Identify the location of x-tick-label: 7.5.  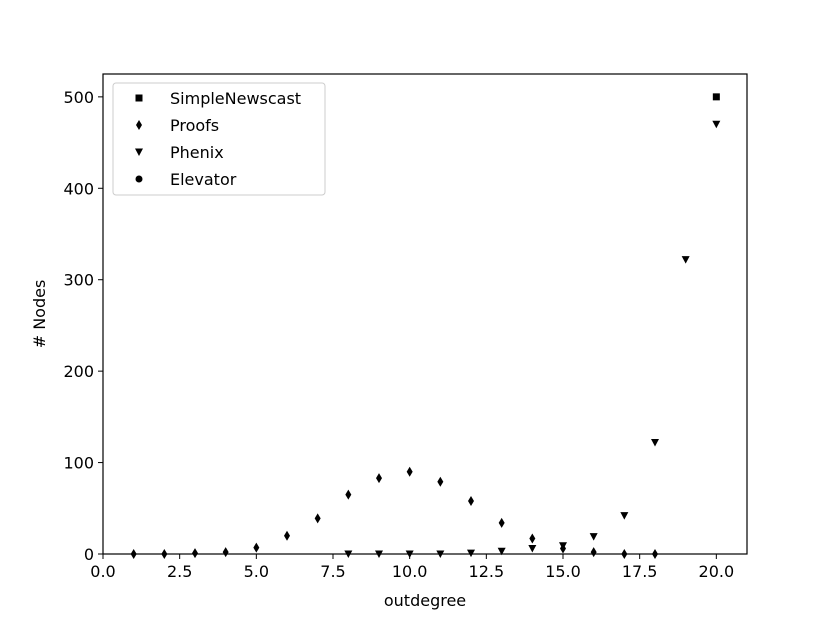
(332, 571).